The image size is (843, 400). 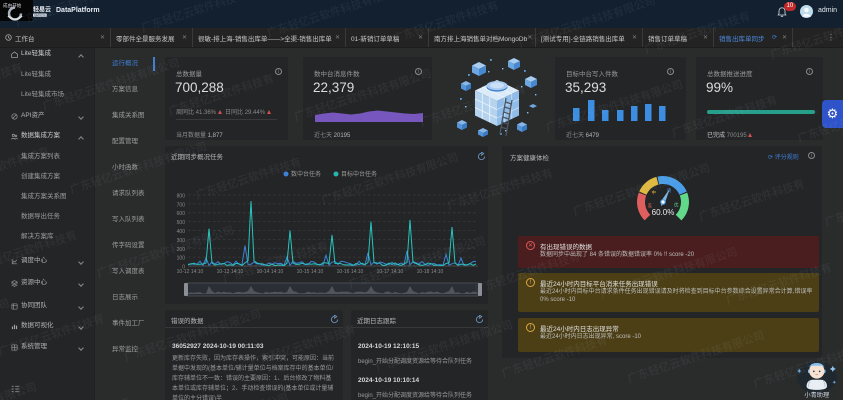 I want to click on svg-text: 100, so click(x=181, y=259).